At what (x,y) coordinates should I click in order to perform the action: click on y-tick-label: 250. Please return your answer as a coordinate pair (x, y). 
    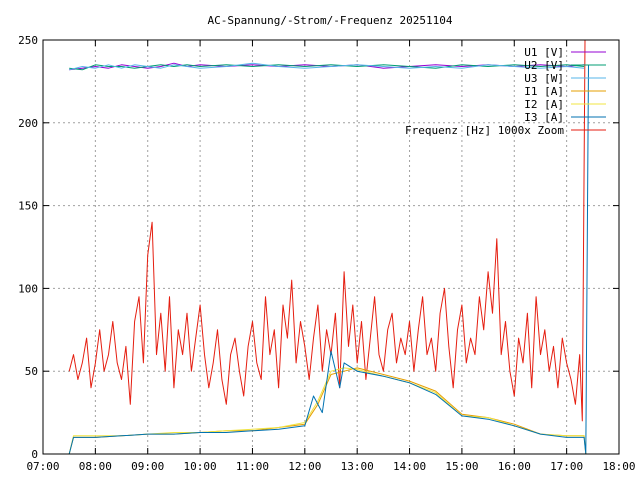
    Looking at the image, I should click on (28, 40).